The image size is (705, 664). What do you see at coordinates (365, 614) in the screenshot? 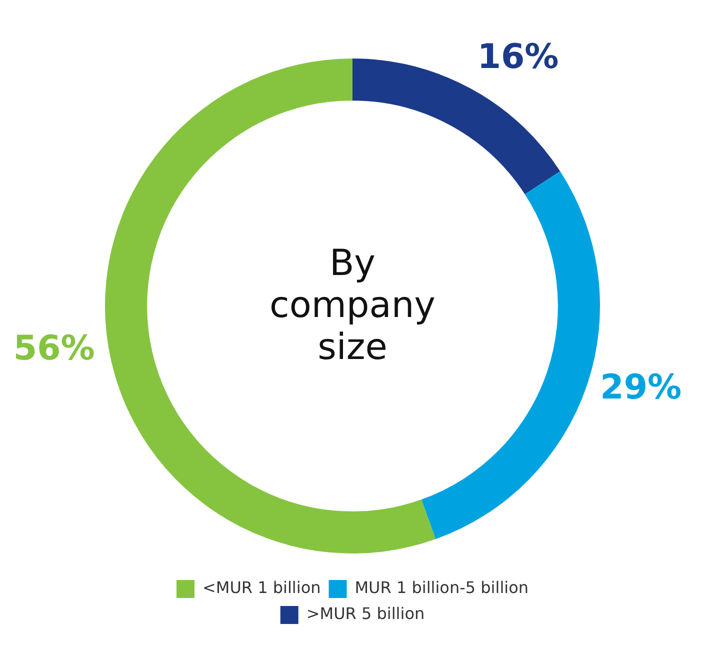
I see `legend-label: >MUR 5 billion` at bounding box center [365, 614].